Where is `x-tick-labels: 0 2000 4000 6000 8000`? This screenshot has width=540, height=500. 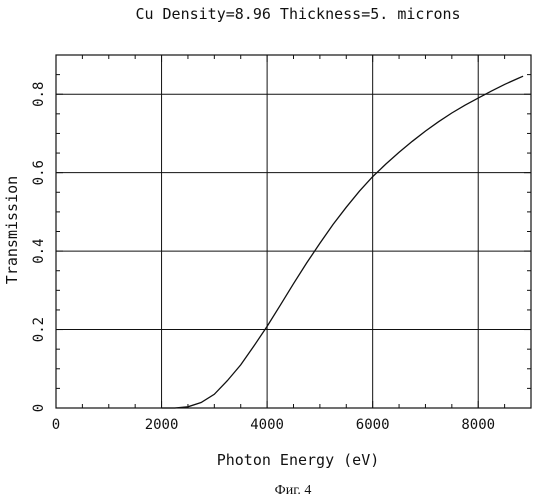
x-tick-labels: 0 2000 4000 6000 8000 is located at coordinates (273, 425).